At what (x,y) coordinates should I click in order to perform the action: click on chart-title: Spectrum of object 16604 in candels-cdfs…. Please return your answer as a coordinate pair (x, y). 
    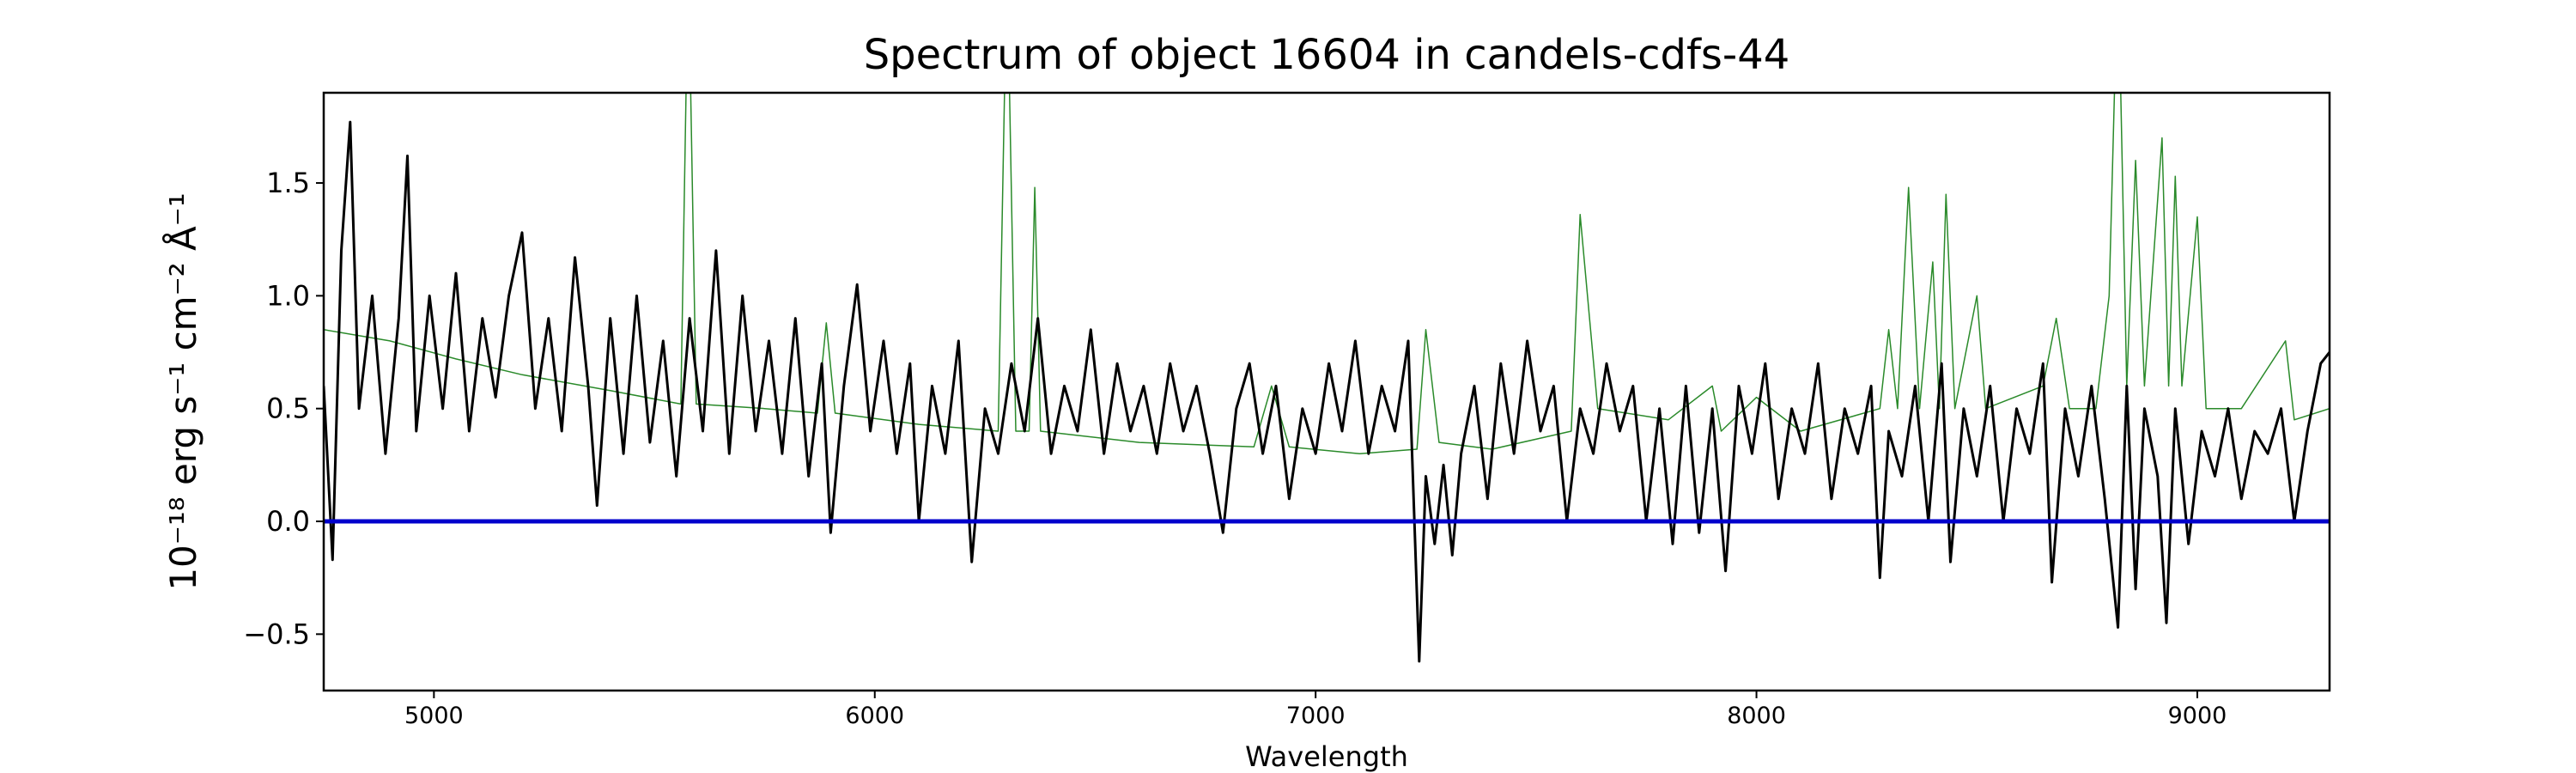
    Looking at the image, I should click on (1327, 55).